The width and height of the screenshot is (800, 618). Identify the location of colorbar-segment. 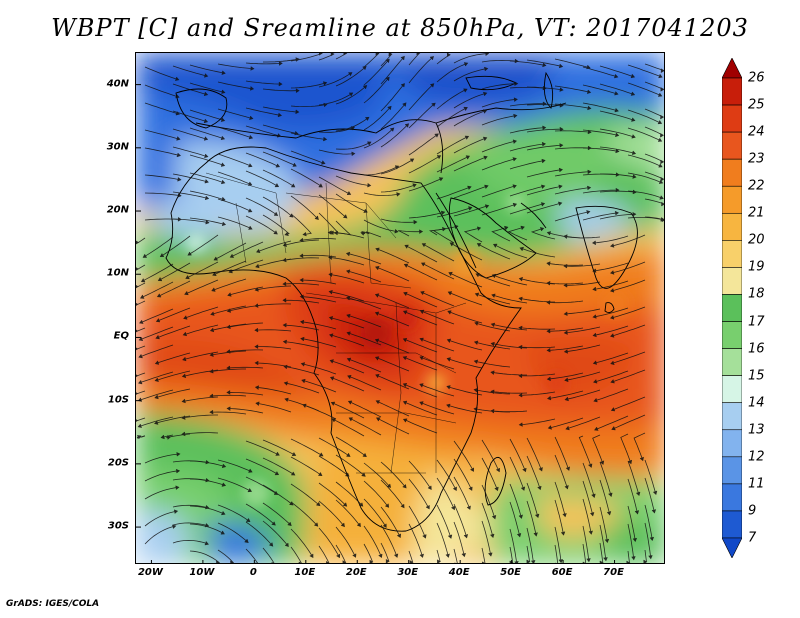
(732, 91).